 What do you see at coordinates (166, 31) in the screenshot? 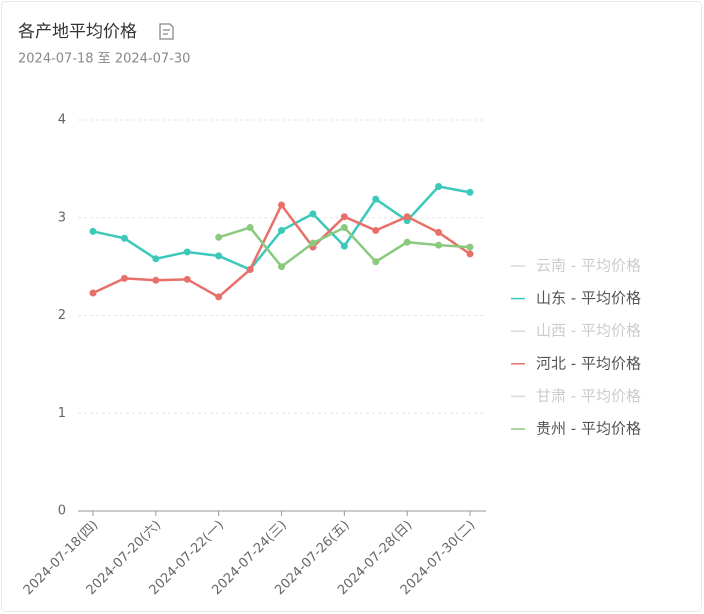
I see `note-icon` at bounding box center [166, 31].